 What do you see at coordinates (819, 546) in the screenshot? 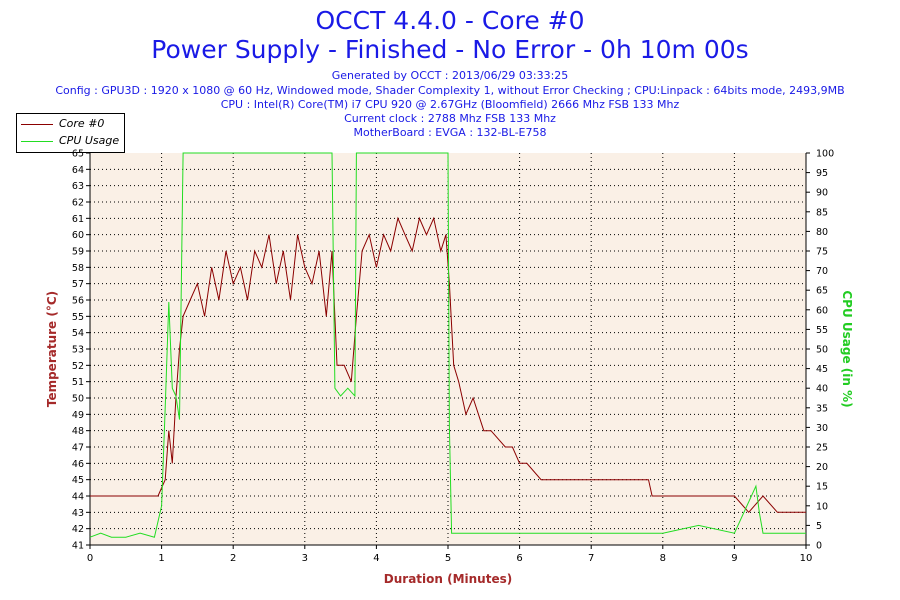
I see `y-right-tick-label: 0` at bounding box center [819, 546].